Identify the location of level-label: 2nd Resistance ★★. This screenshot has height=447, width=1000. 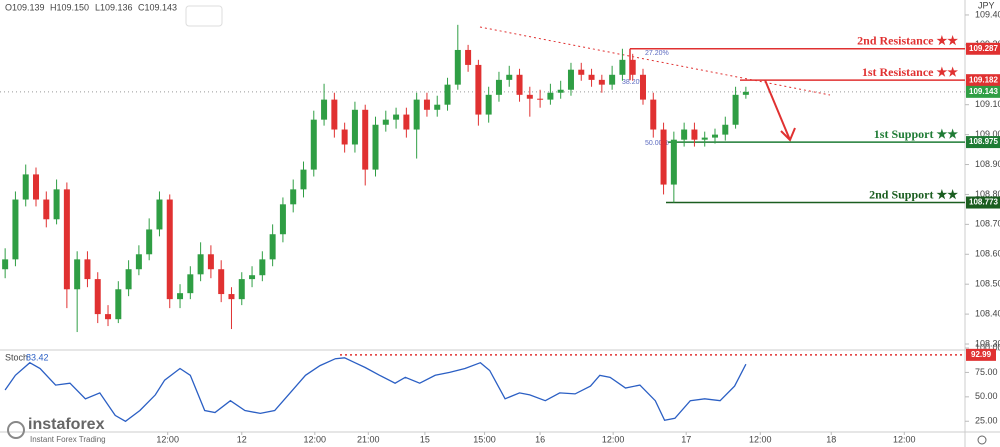
(907, 41).